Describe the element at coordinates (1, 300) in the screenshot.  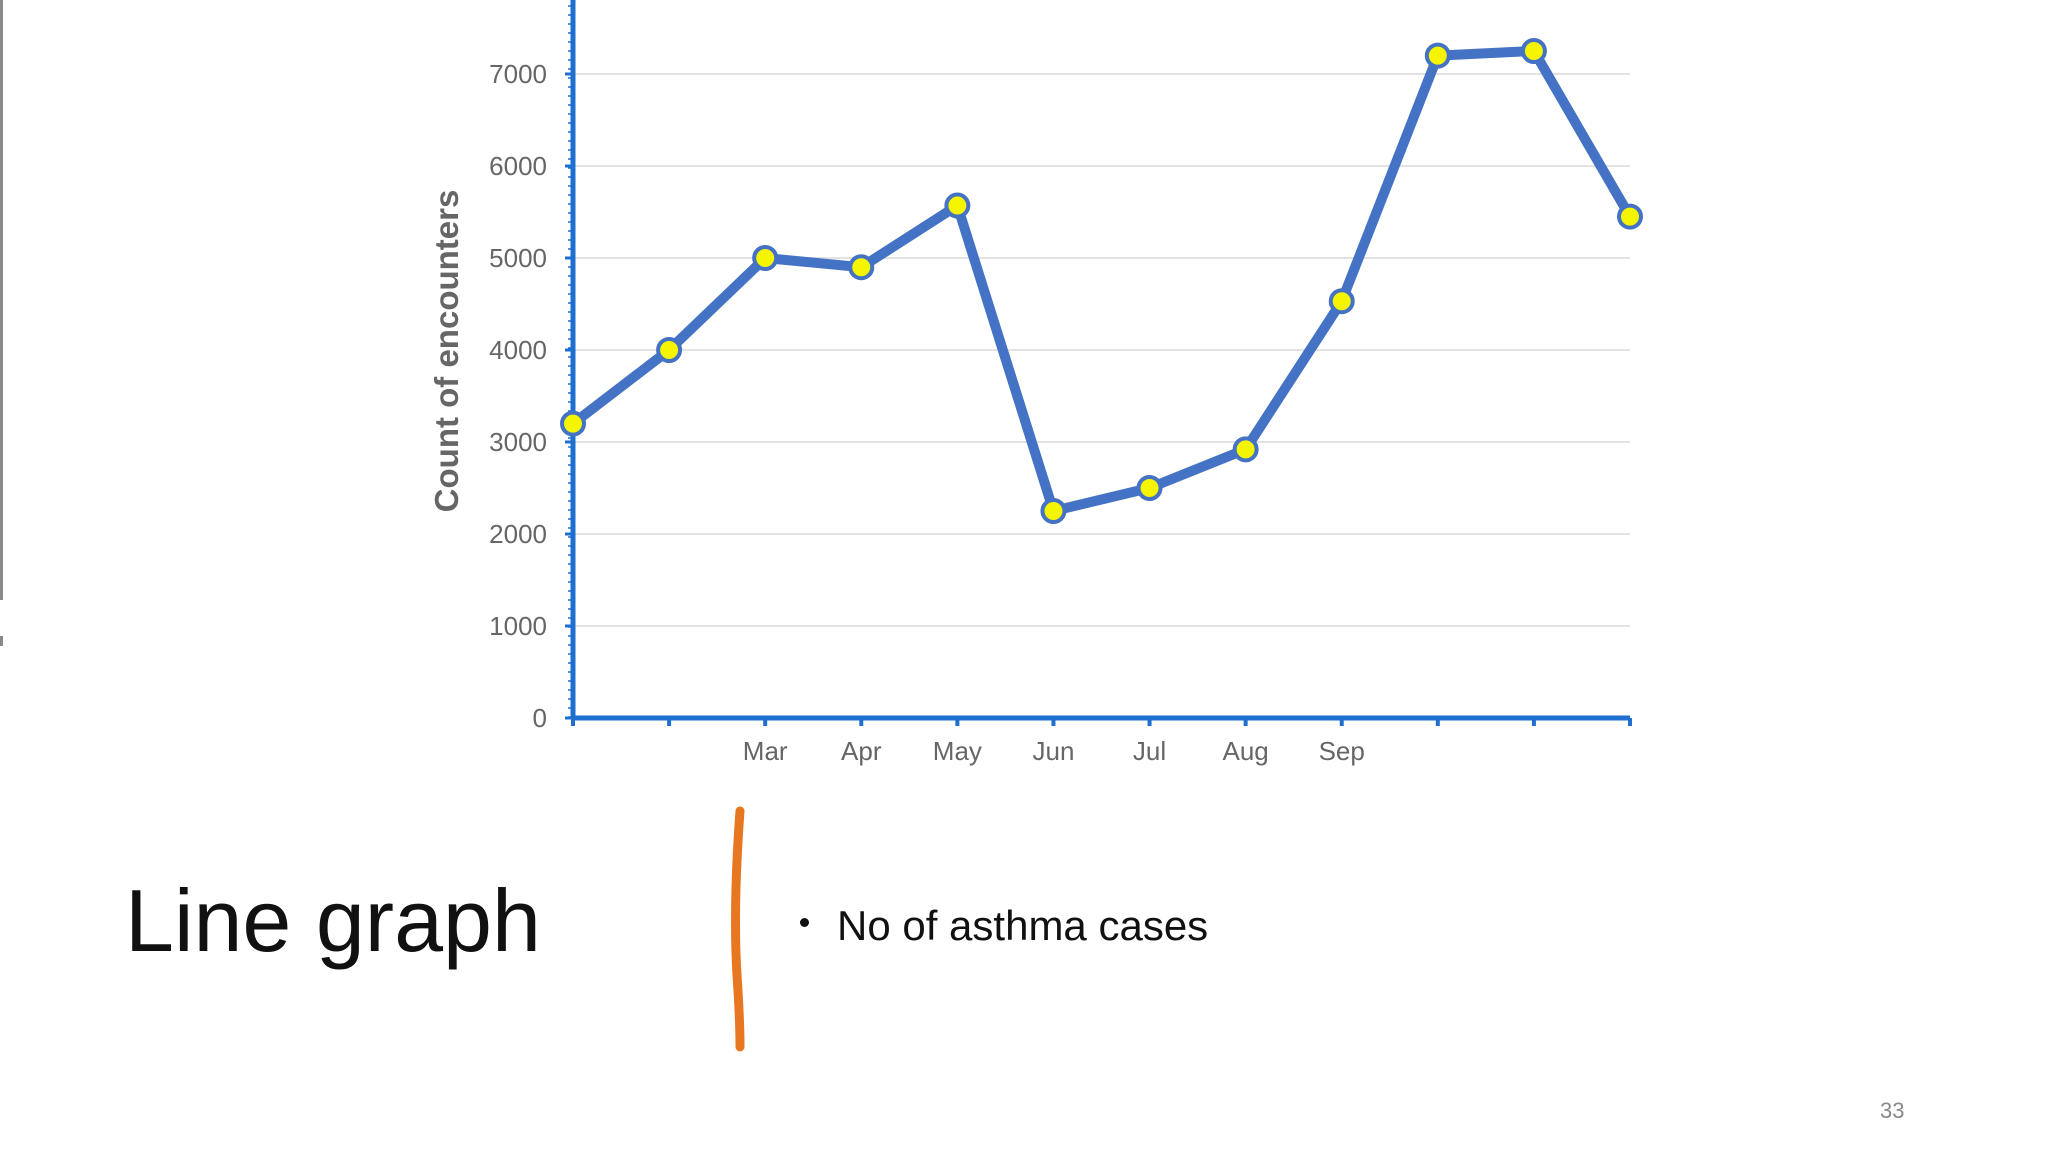
I see `left-edge-rule` at that location.